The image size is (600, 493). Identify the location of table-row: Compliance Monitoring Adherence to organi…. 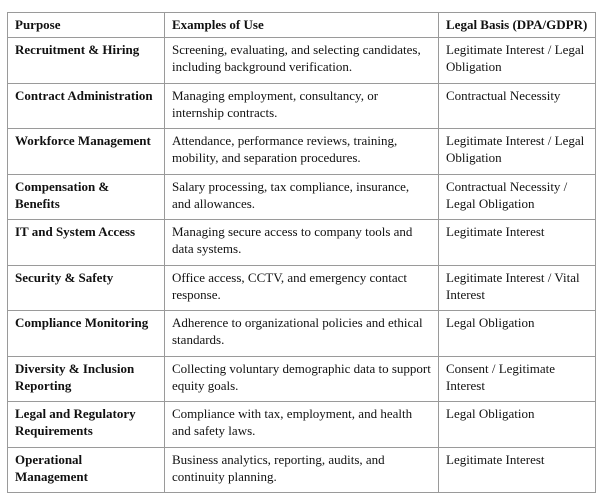
(301, 333).